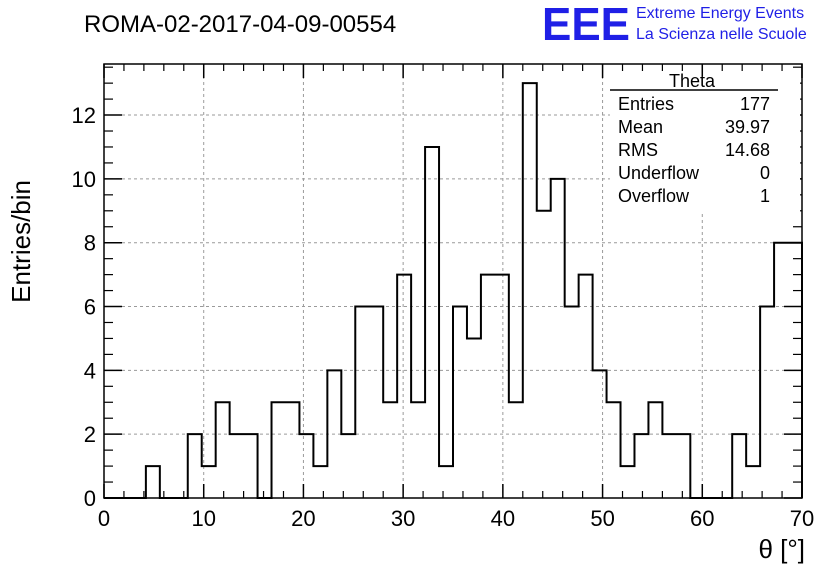 This screenshot has width=836, height=572. Describe the element at coordinates (84, 115) in the screenshot. I see `y-tick-label: 12` at that location.